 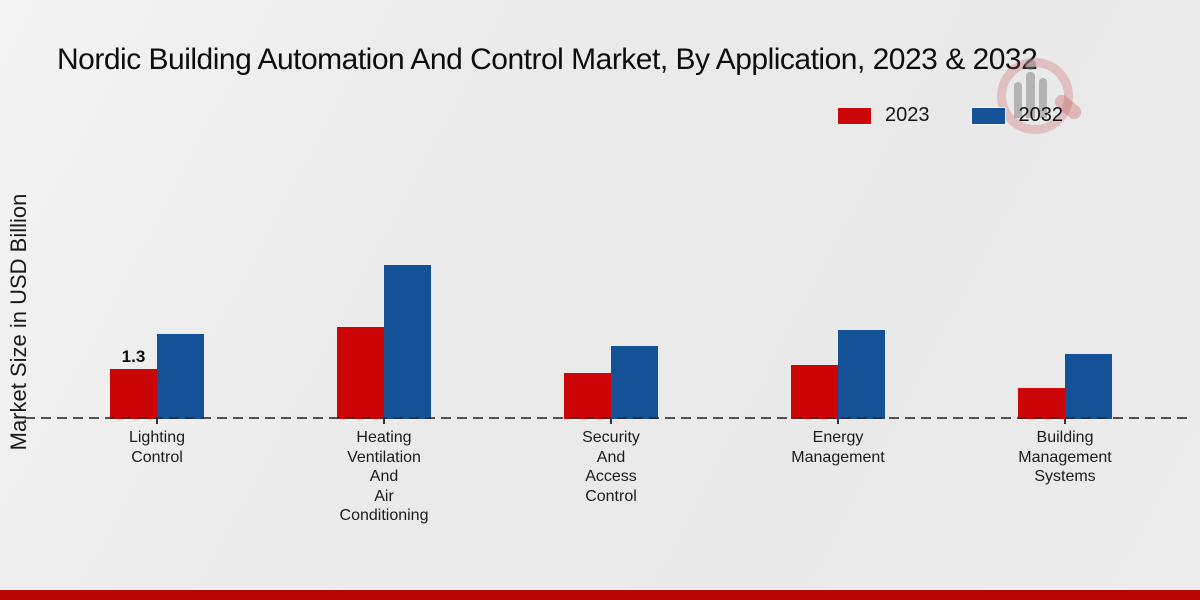 I want to click on category-label-line: Access, so click(x=611, y=476).